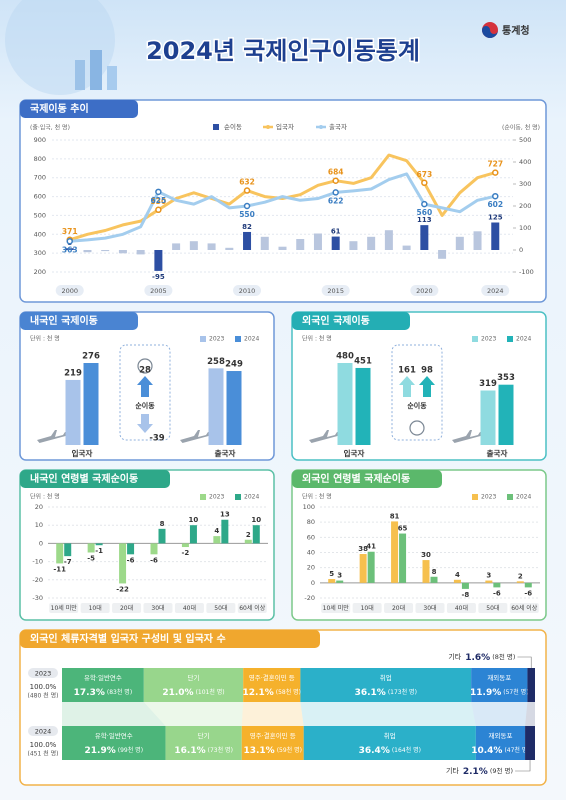  I want to click on section-box, so click(419, 545).